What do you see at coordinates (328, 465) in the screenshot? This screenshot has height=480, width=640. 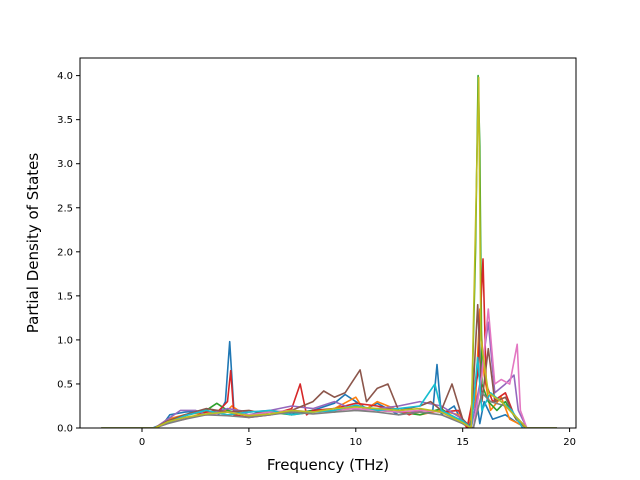 I see `x-axis-label: Frequency (THz)` at bounding box center [328, 465].